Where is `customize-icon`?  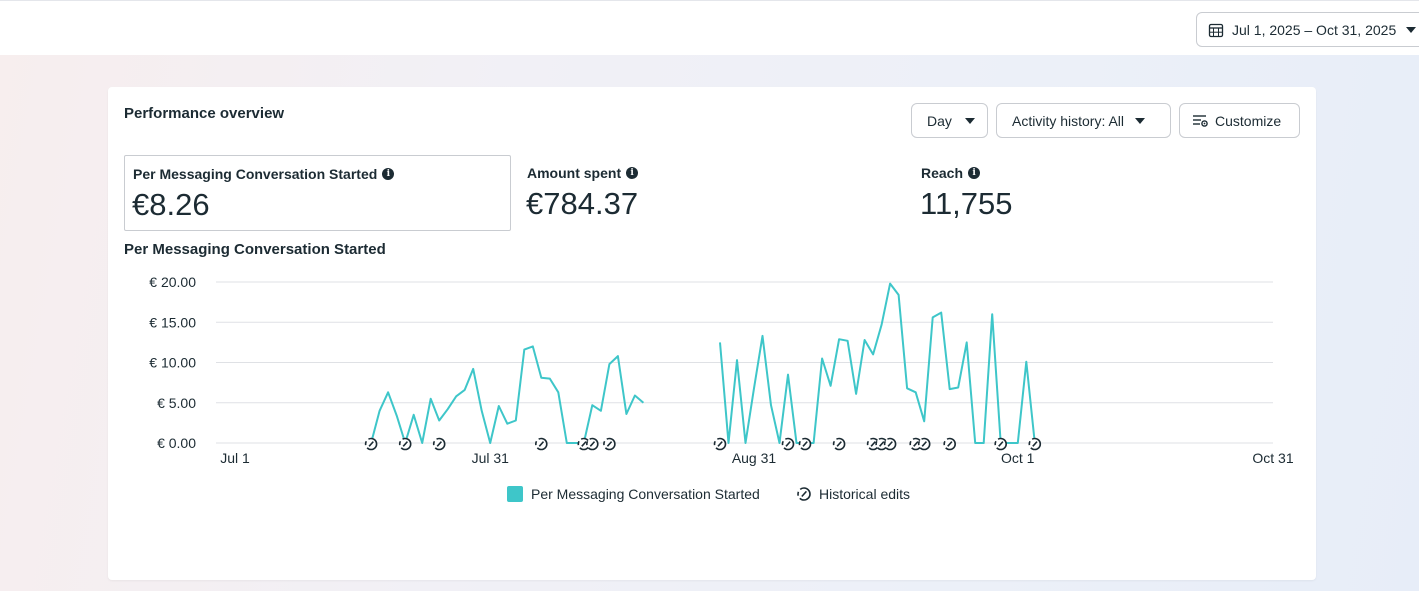
customize-icon is located at coordinates (1200, 120).